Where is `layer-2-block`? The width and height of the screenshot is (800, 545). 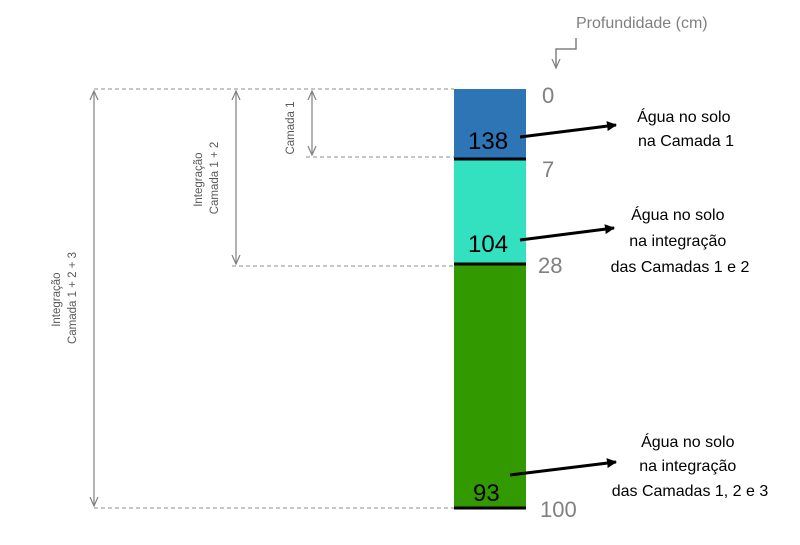
layer-2-block is located at coordinates (490, 211).